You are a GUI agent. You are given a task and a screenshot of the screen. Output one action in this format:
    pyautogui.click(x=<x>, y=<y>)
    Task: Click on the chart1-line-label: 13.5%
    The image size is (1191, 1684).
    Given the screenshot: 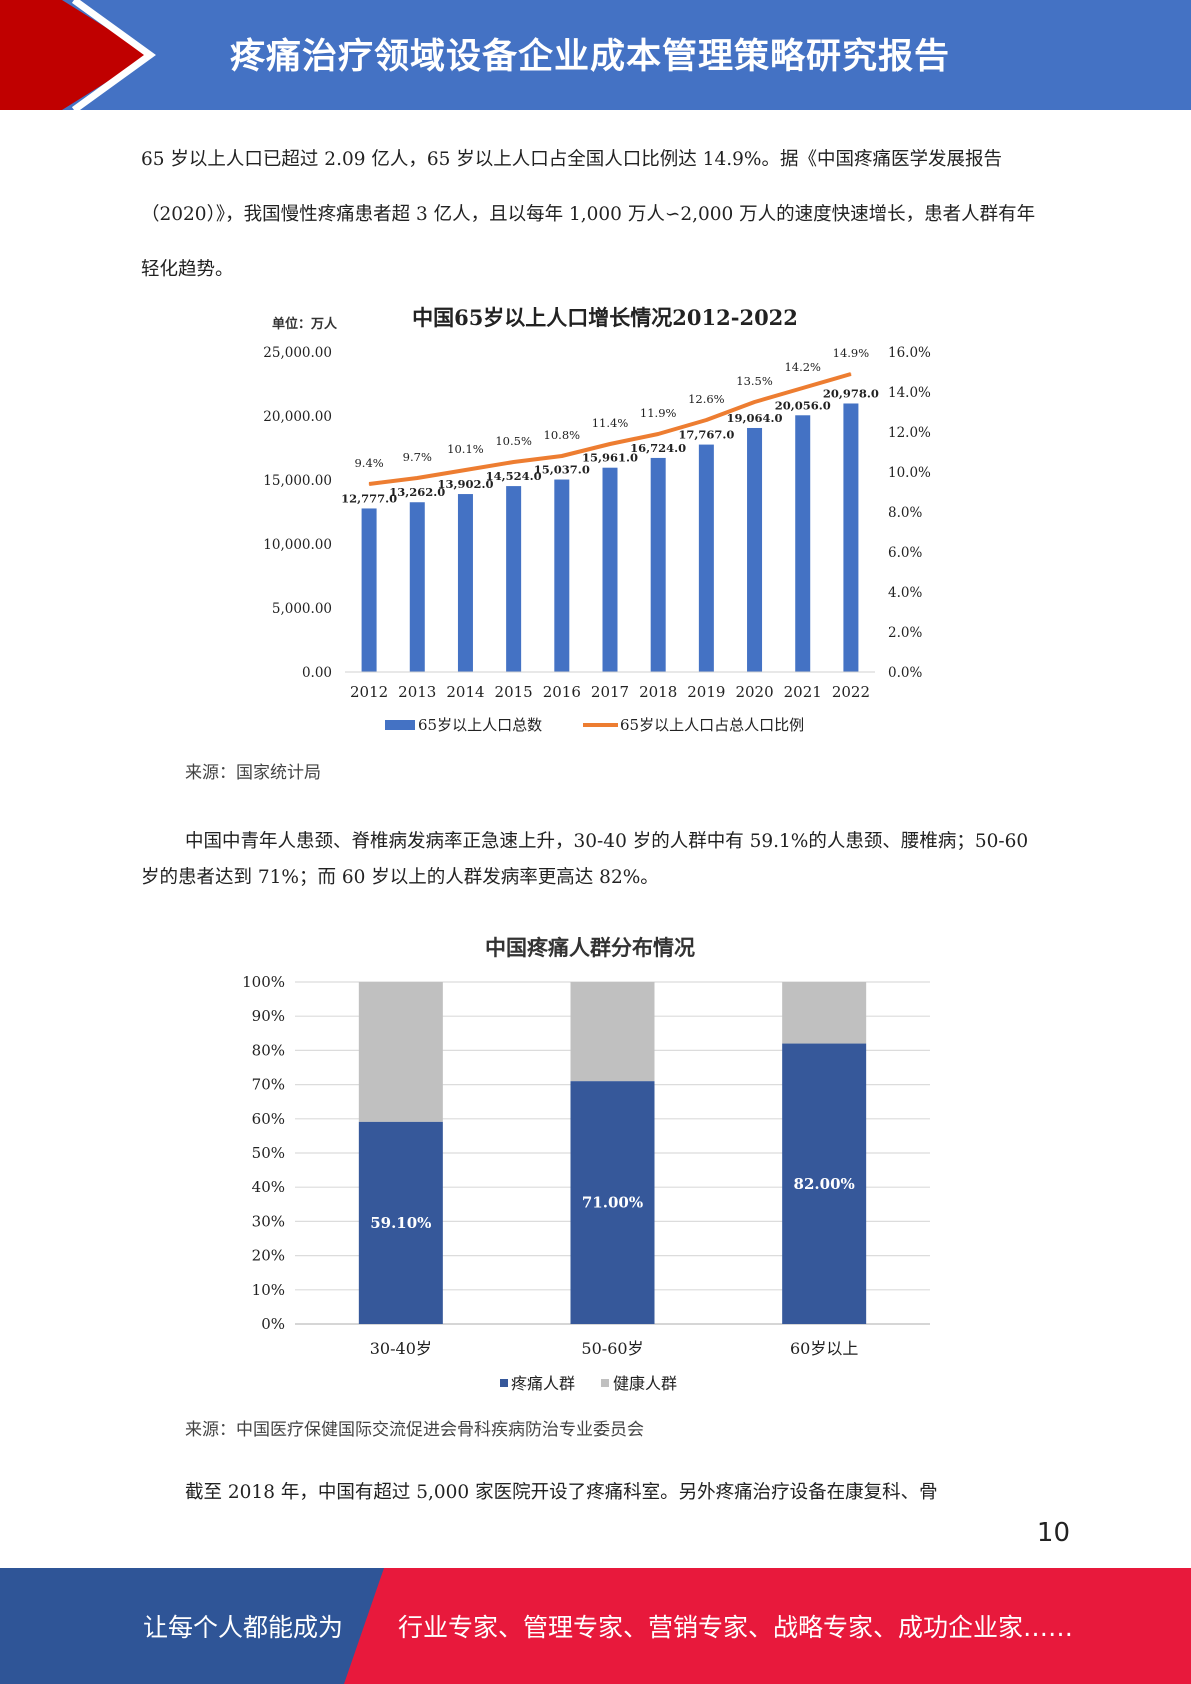 What is the action you would take?
    pyautogui.click(x=754, y=381)
    